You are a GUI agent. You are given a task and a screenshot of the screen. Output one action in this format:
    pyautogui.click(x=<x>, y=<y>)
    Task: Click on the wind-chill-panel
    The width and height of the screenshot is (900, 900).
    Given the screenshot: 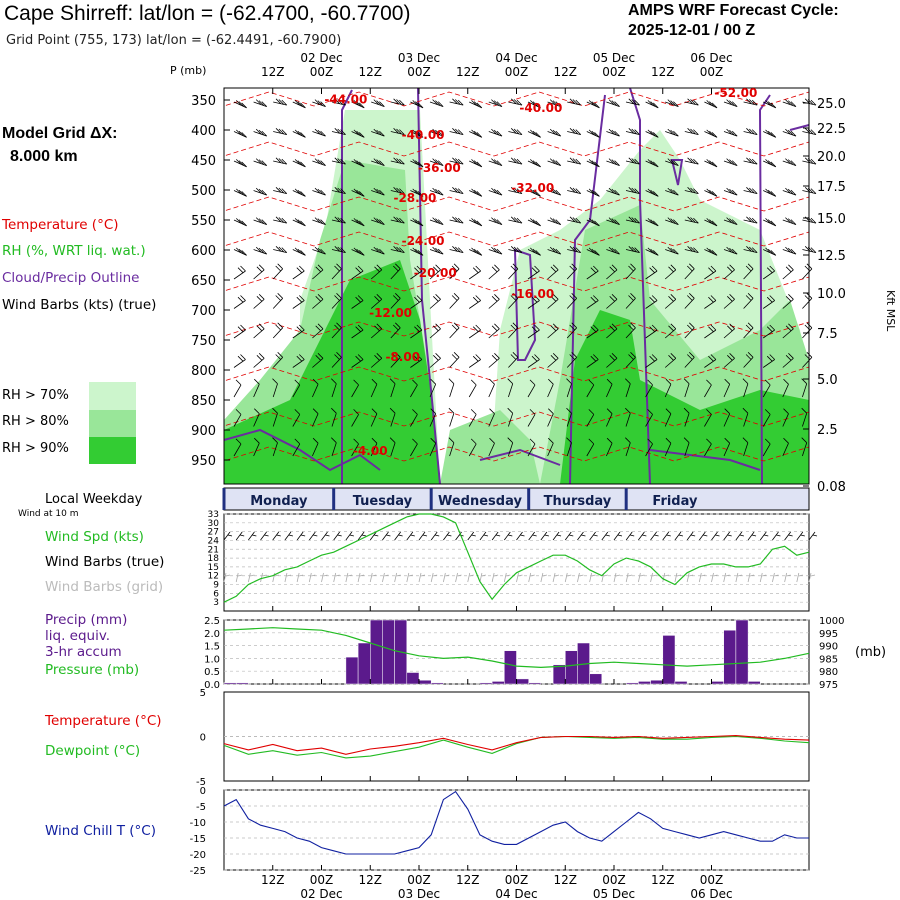 What is the action you would take?
    pyautogui.click(x=516, y=830)
    